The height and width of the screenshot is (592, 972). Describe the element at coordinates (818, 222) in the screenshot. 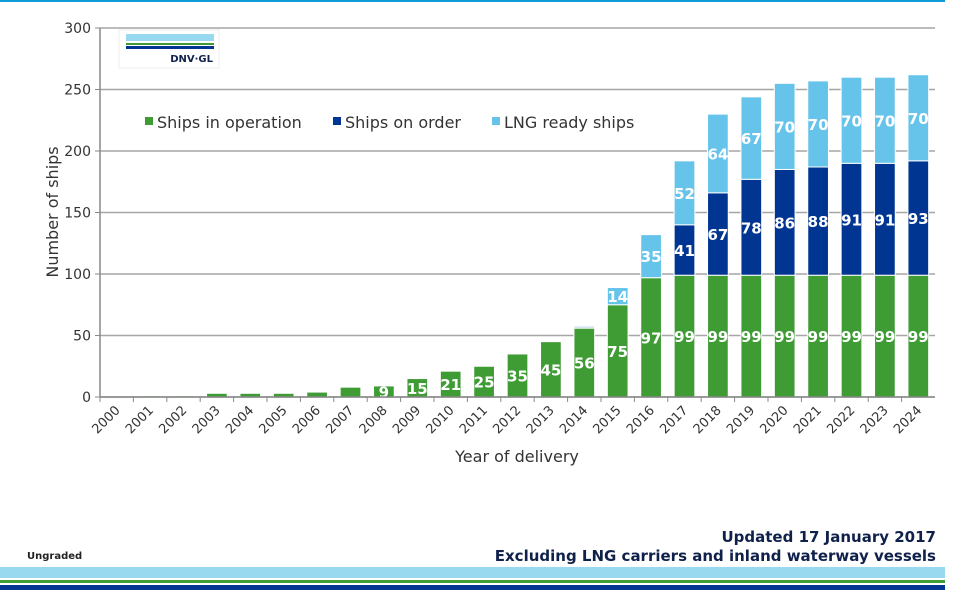

I see `data-label: 88` at that location.